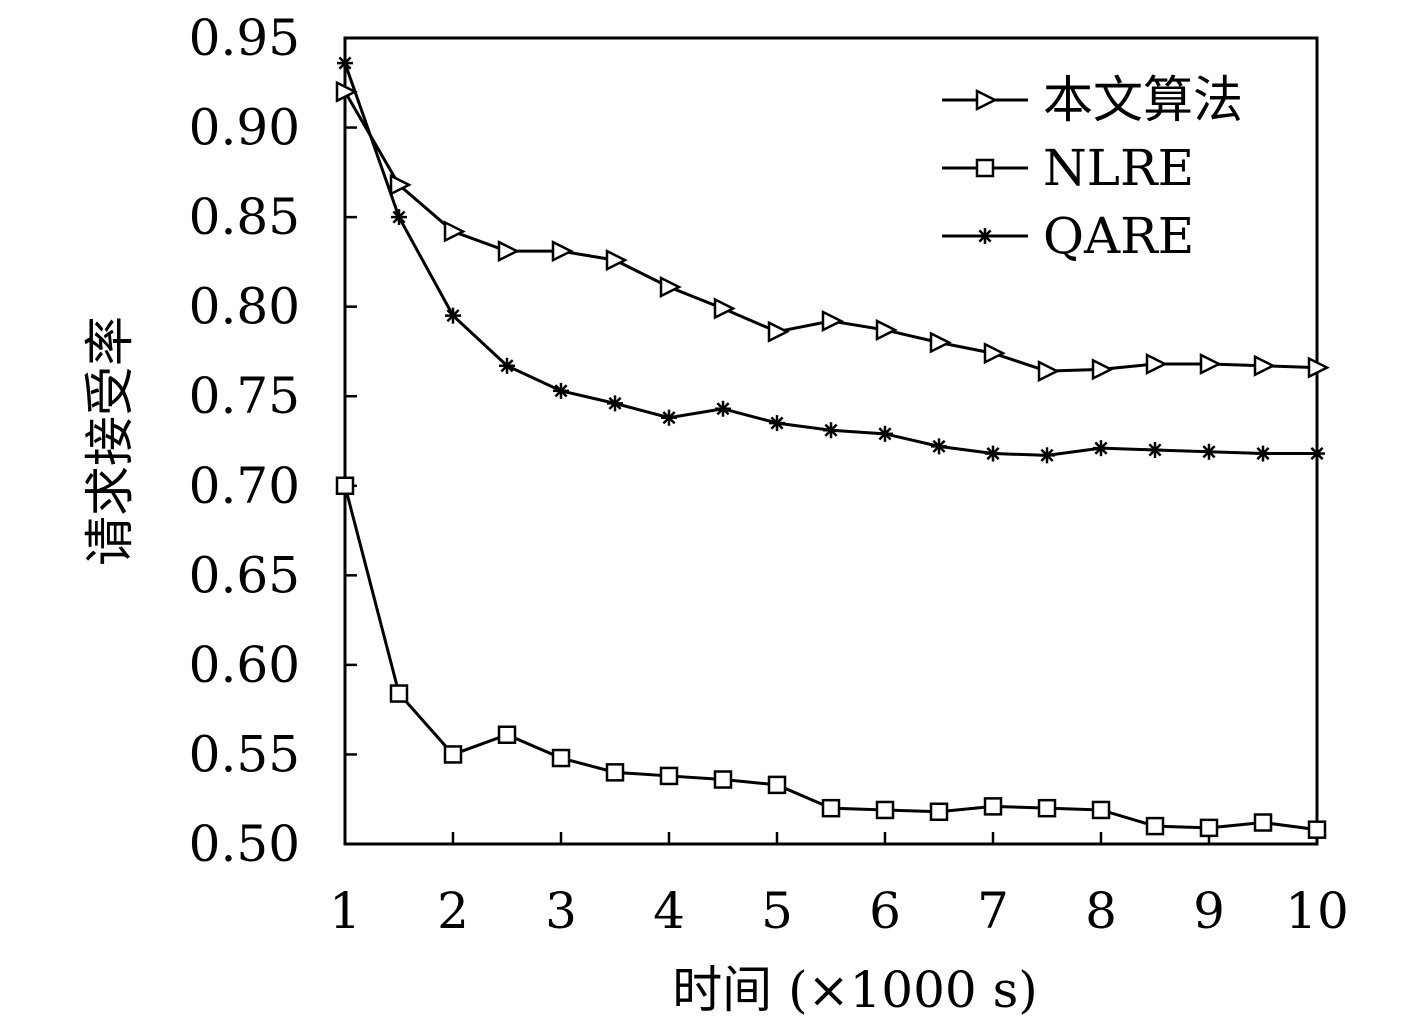  Describe the element at coordinates (244, 754) in the screenshot. I see `y-tick-label: 0.55` at that location.